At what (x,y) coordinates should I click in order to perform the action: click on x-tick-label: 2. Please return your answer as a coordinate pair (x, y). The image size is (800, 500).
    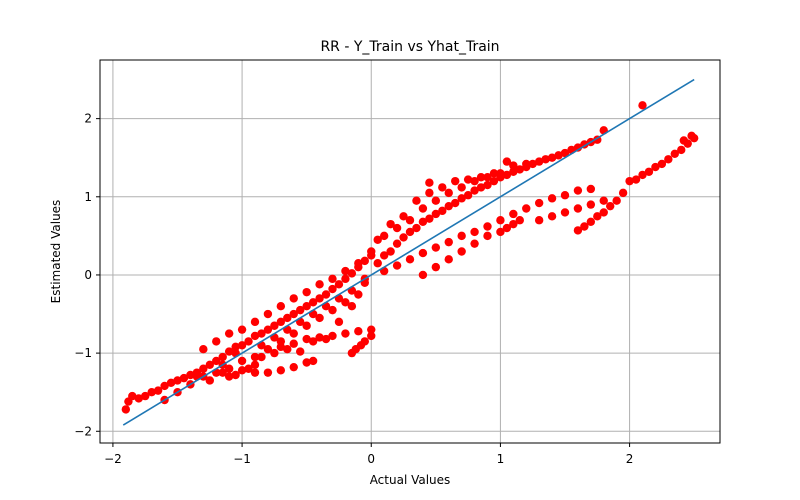
    Looking at the image, I should click on (630, 459).